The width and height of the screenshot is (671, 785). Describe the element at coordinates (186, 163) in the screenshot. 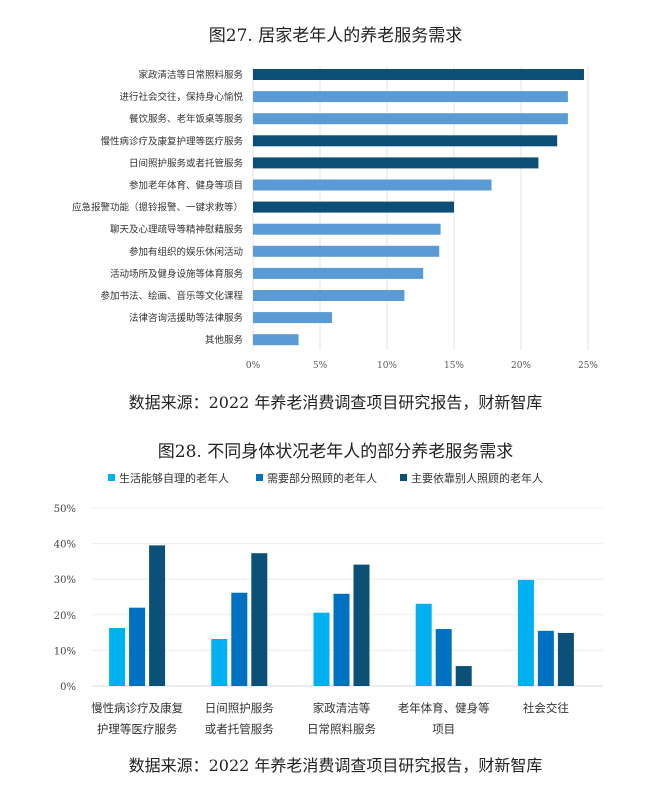

I see `category-label: 日间照护服务或者托管服务` at that location.